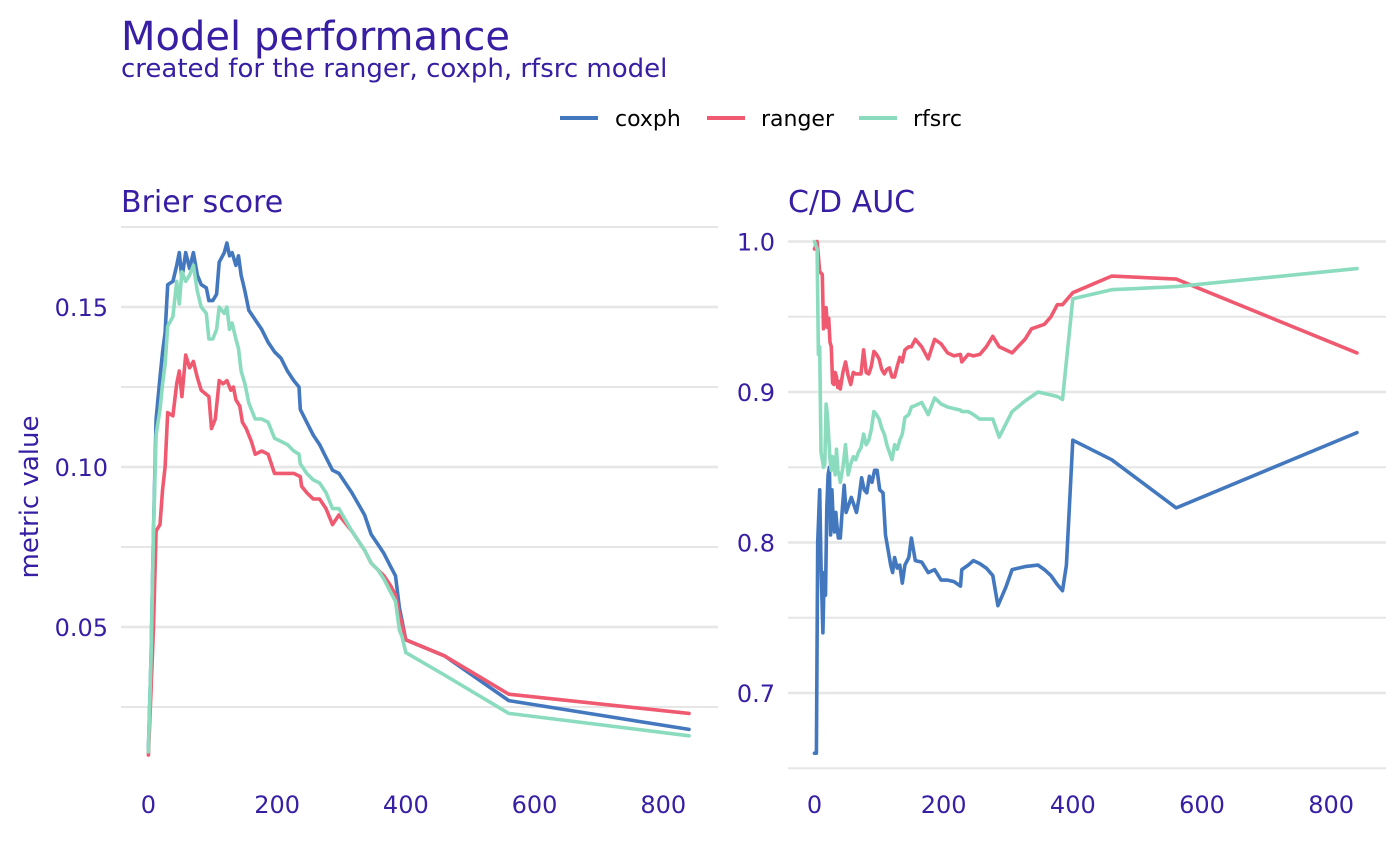 Image resolution: width=1400 pixels, height=866 pixels. What do you see at coordinates (648, 119) in the screenshot?
I see `legend-label-coxph: coxph` at bounding box center [648, 119].